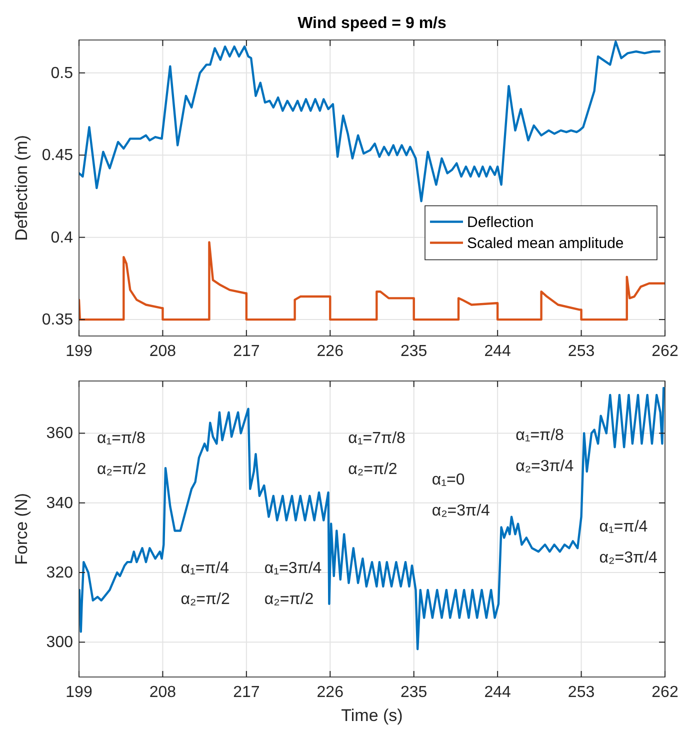  What do you see at coordinates (60, 503) in the screenshot?
I see `y-tick-label: 340` at bounding box center [60, 503].